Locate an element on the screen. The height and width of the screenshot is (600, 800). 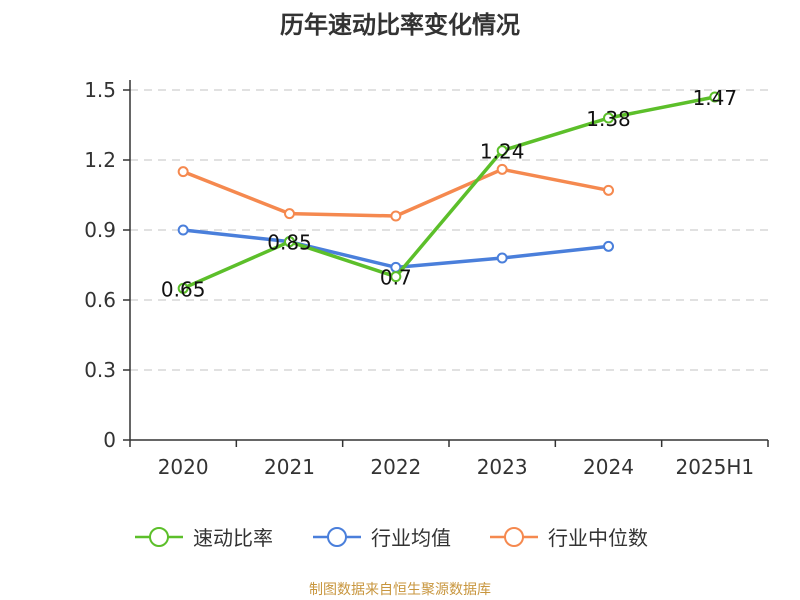
x-tick-label: 2023 is located at coordinates (502, 467).